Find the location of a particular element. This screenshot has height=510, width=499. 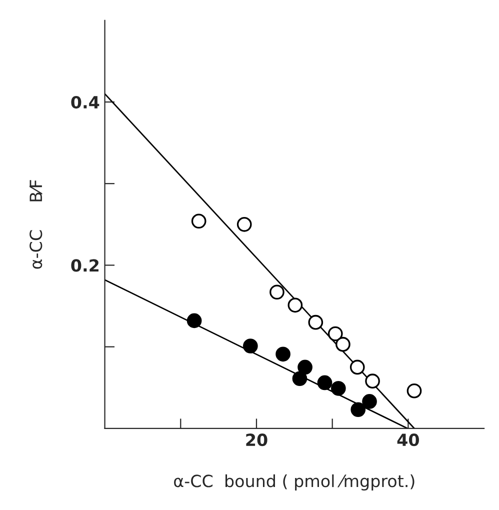

x-tick-label: 20 is located at coordinates (257, 440).